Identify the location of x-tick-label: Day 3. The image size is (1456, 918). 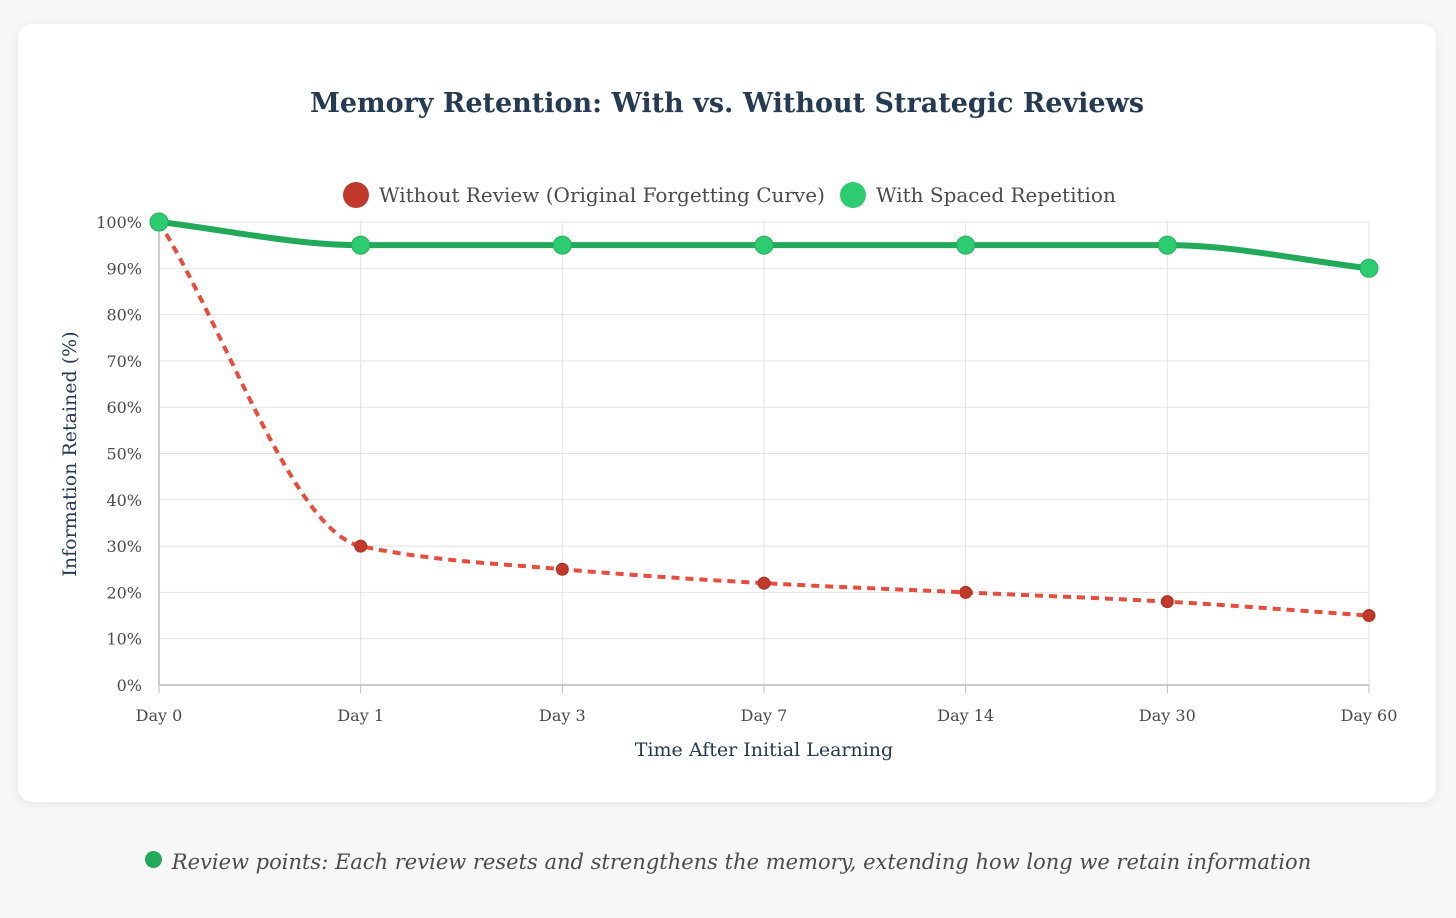
(562, 715).